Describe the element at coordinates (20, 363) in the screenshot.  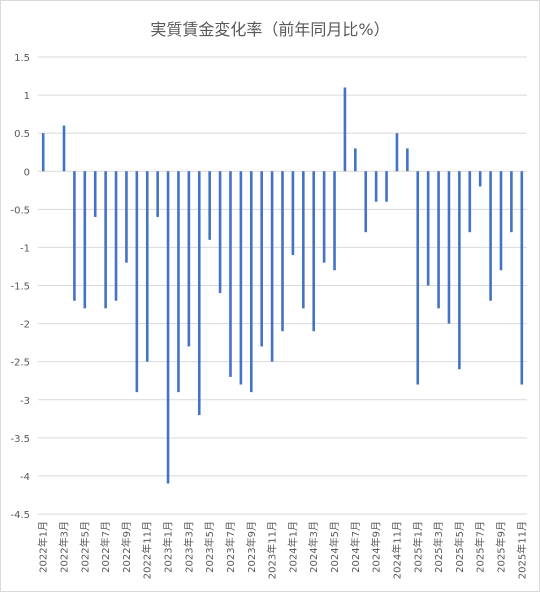
I see `y-tick-label: -2.5` at that location.